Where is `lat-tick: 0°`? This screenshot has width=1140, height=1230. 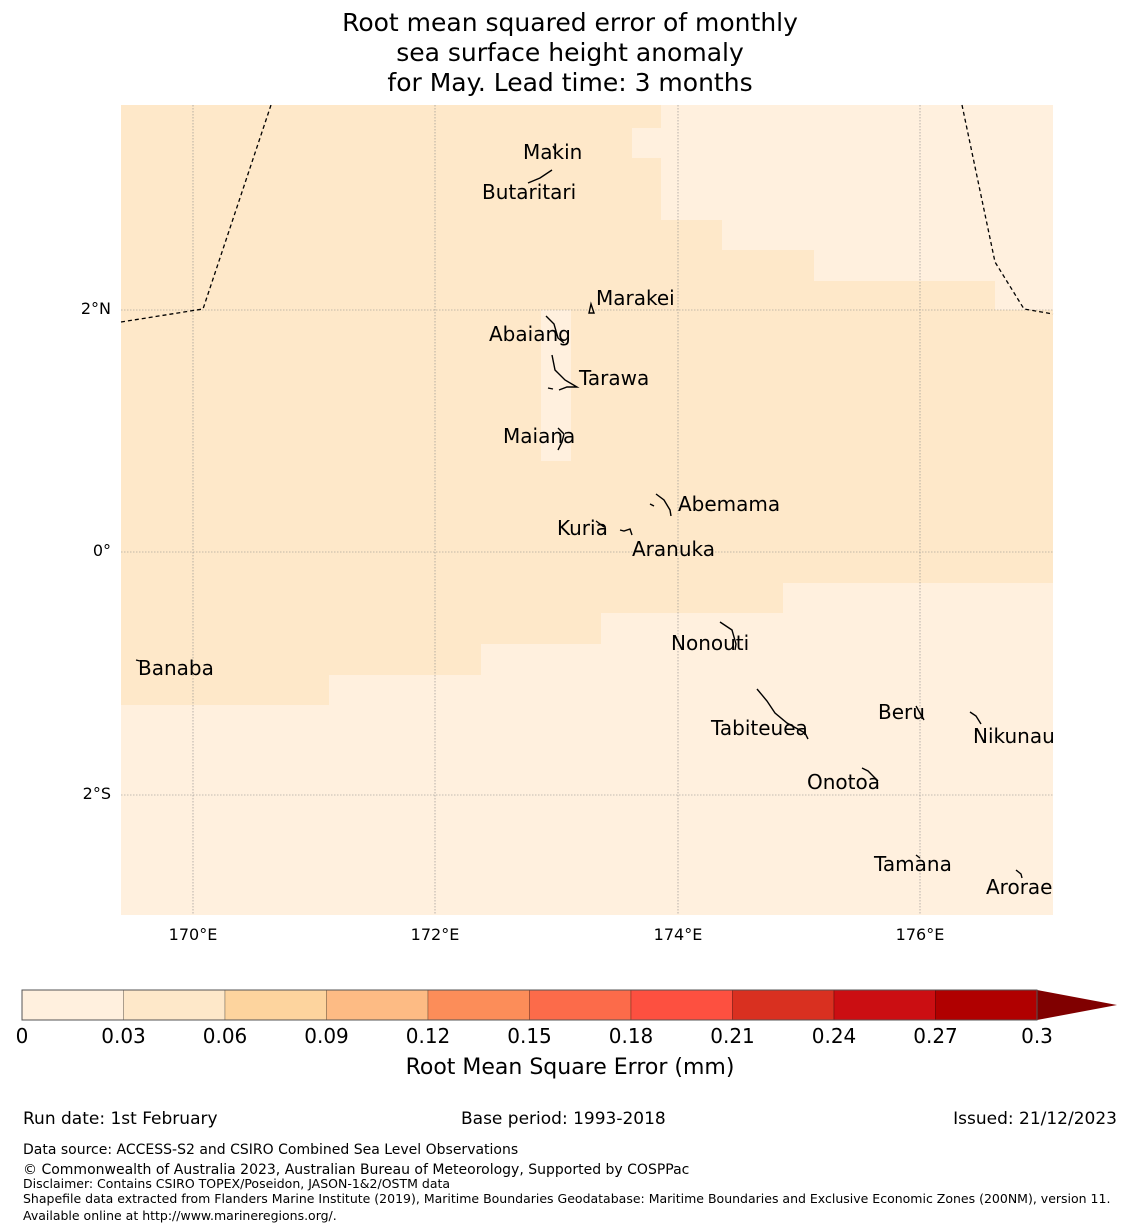 lat-tick: 0° is located at coordinates (101, 550).